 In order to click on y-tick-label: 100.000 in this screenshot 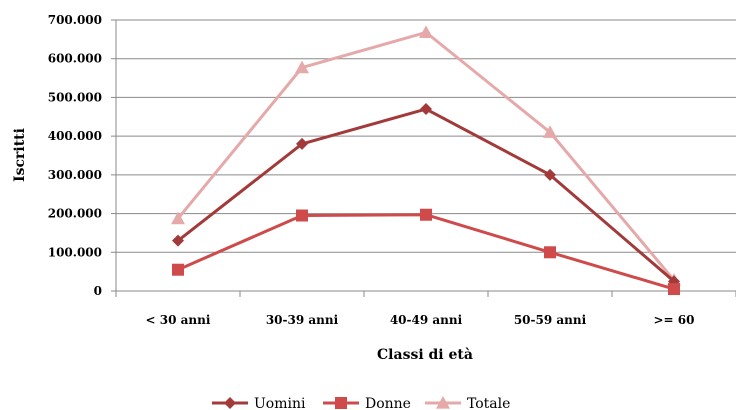, I will do `click(75, 252)`.